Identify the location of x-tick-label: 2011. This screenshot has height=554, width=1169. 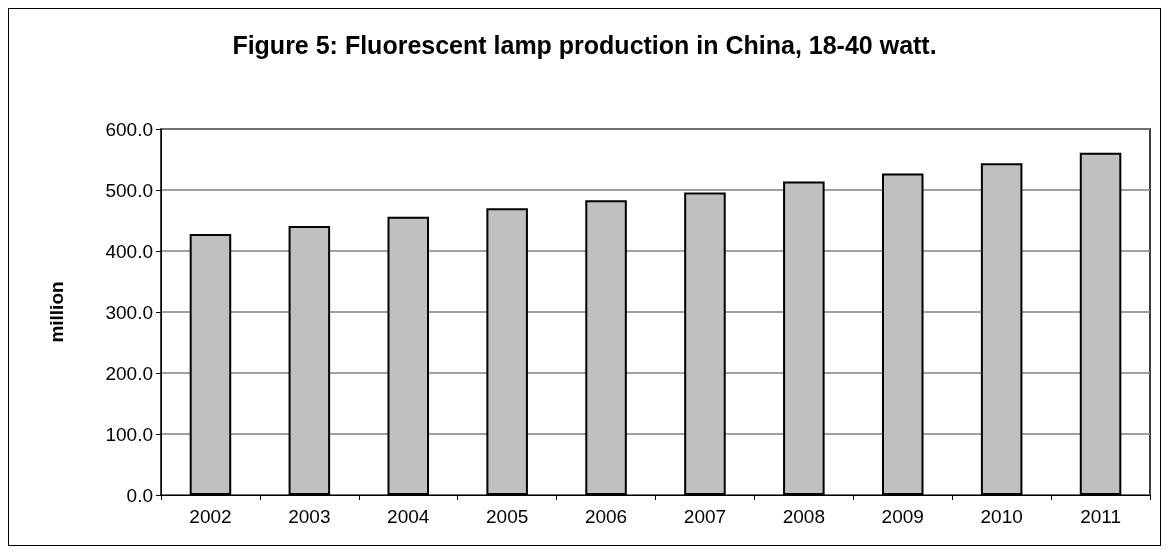
(1100, 516).